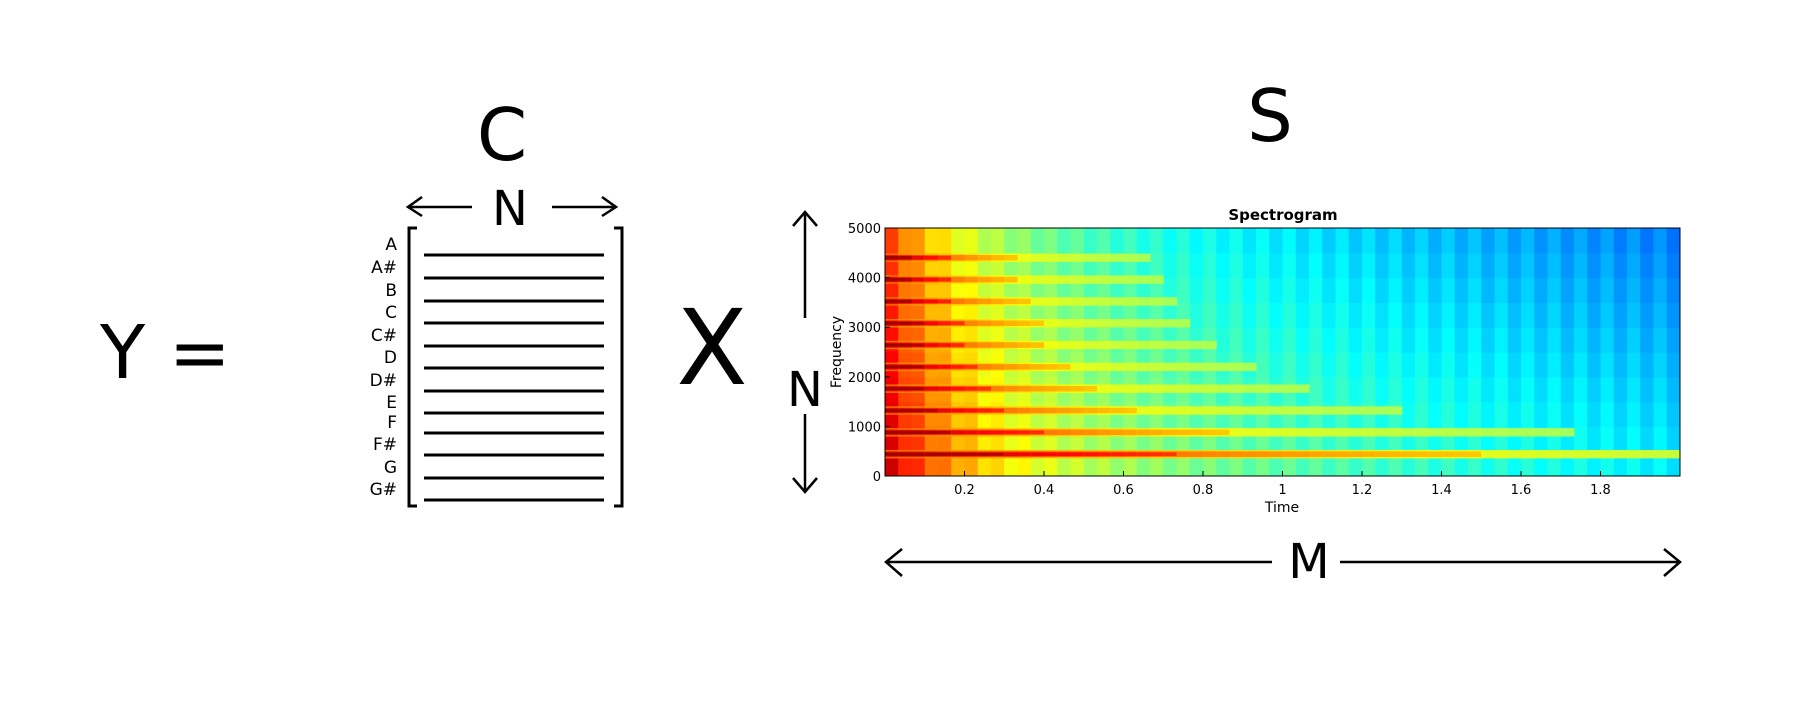  Describe the element at coordinates (869, 353) in the screenshot. I see `y-axis: 0 1000 2000 3000 4000 5000` at that location.